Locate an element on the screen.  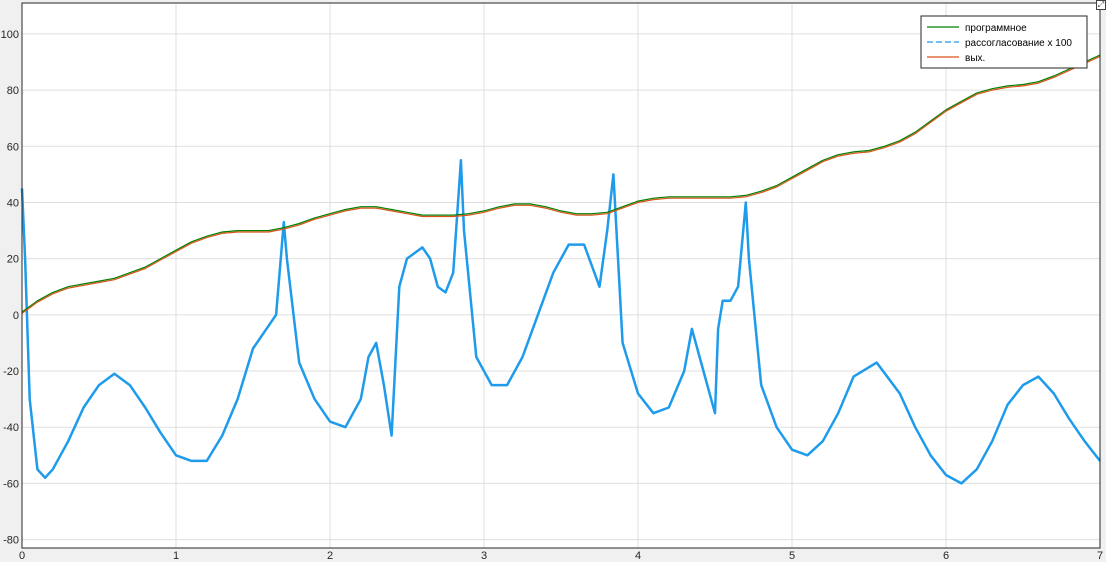
y-tick-label: 100 is located at coordinates (10, 35).